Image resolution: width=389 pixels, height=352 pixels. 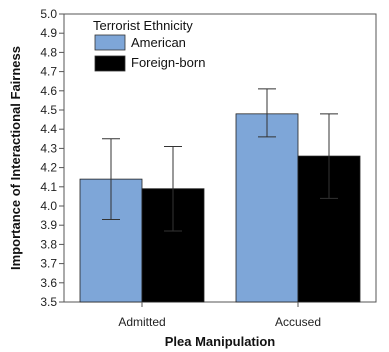 What do you see at coordinates (48, 91) in the screenshot?
I see `y-tick-label: 4.6` at bounding box center [48, 91].